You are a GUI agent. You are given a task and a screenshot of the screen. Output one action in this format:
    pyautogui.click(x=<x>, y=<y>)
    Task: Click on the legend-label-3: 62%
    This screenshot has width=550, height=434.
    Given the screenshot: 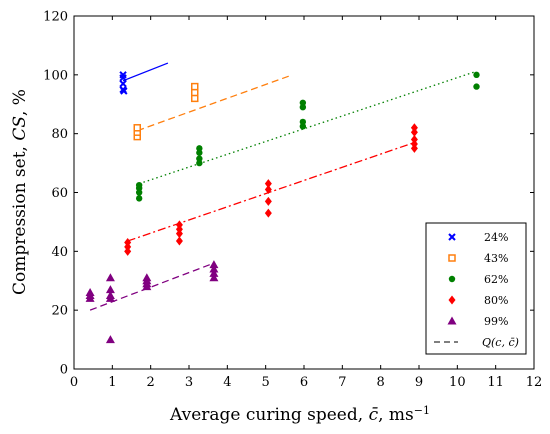 What is the action you would take?
    pyautogui.click(x=496, y=279)
    